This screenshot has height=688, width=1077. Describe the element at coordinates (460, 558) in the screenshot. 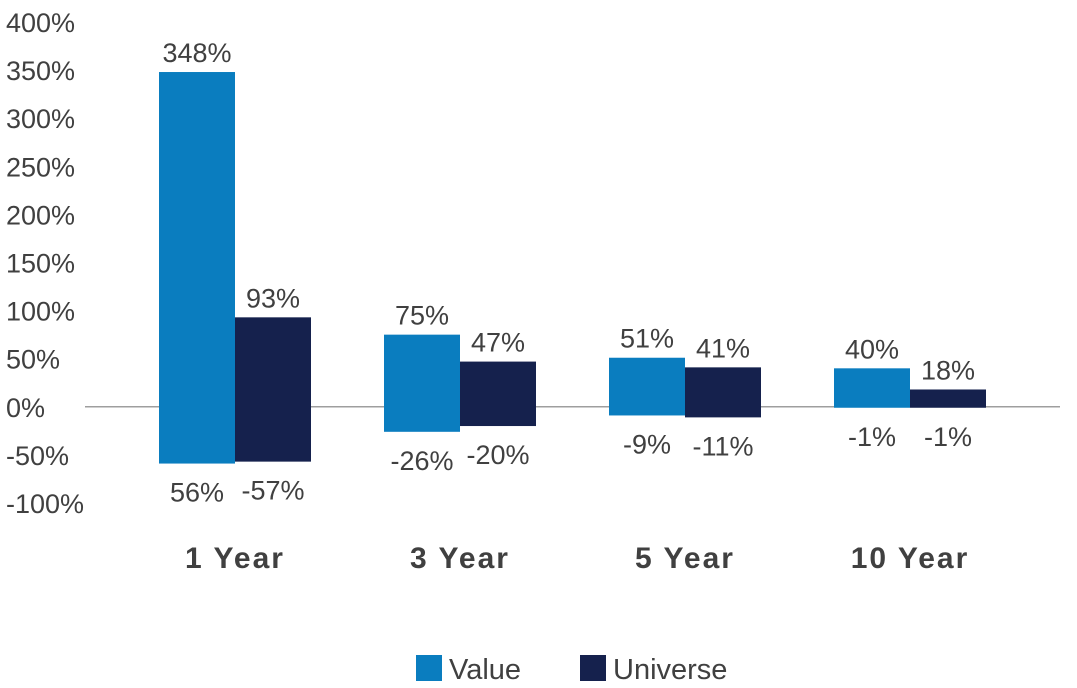

I see `x-category-label: 3 Year` at that location.